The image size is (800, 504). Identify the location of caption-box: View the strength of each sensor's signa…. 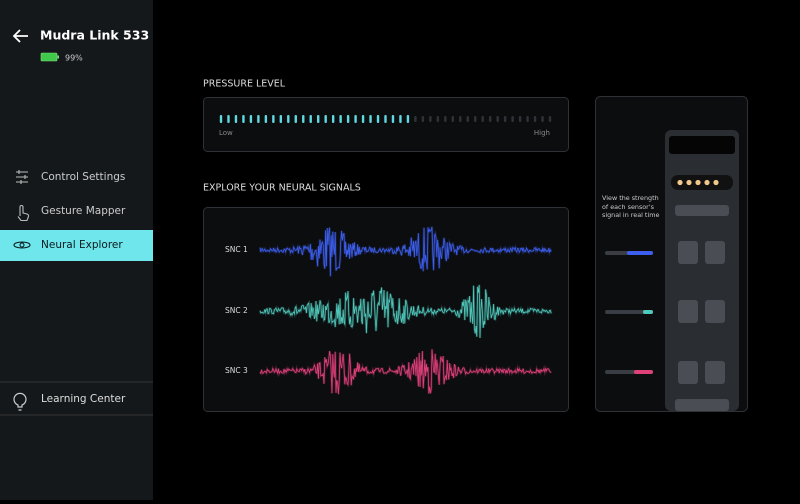
(631, 207).